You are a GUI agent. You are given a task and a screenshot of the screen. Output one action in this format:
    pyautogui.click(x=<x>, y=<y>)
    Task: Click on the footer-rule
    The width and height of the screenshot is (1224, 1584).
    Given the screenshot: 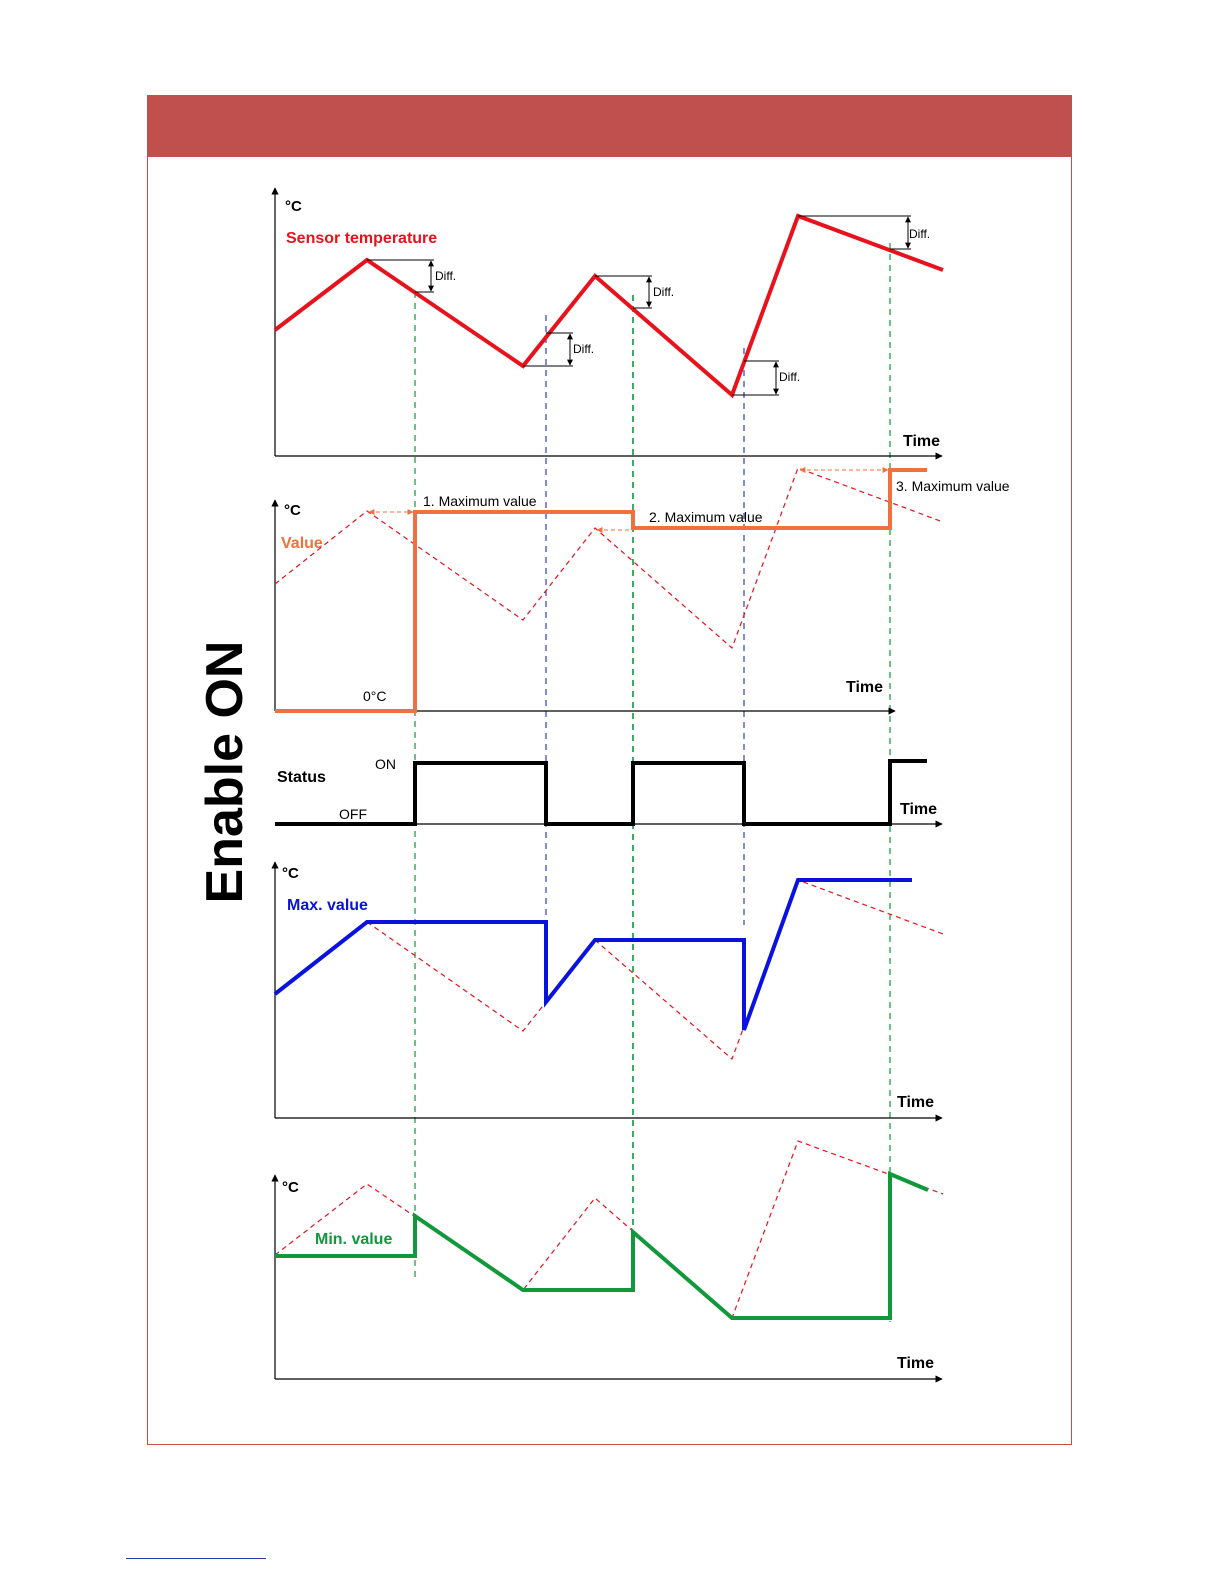 What is the action you would take?
    pyautogui.click(x=196, y=1558)
    